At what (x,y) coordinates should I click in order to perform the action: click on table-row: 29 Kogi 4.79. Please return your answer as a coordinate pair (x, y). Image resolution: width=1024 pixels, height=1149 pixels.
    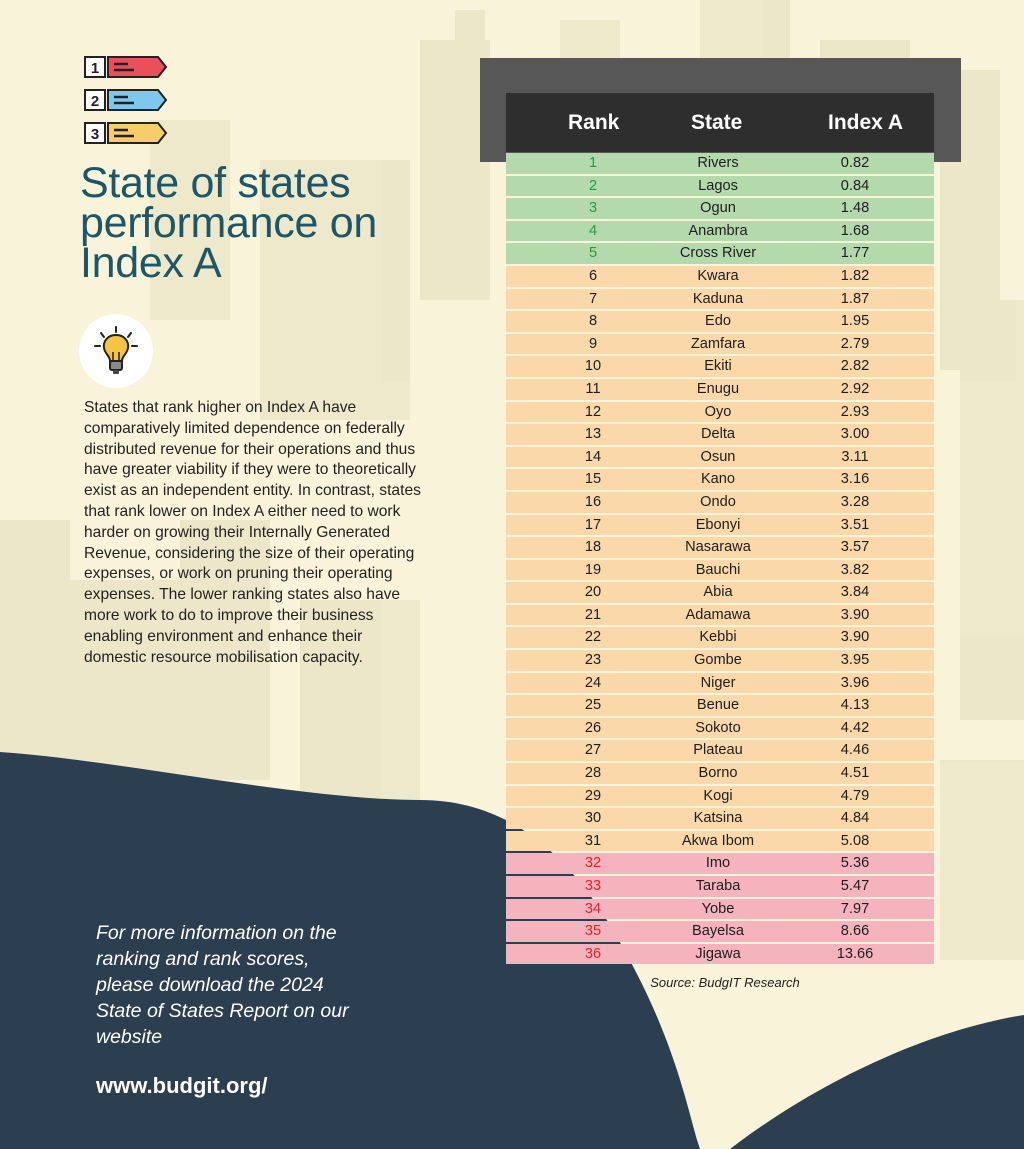
    Looking at the image, I should click on (720, 796).